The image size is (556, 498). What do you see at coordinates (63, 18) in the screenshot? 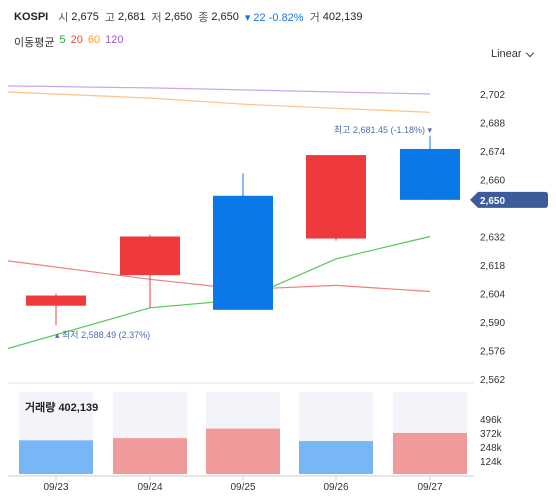
I see `open-label: 시` at bounding box center [63, 18].